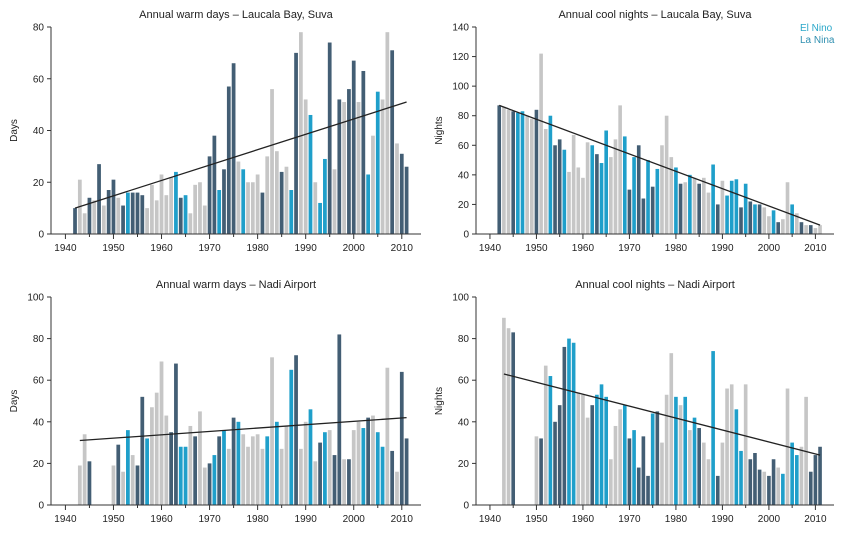 This screenshot has height=533, width=841. What do you see at coordinates (527, 174) in the screenshot?
I see `bar-1948` at bounding box center [527, 174].